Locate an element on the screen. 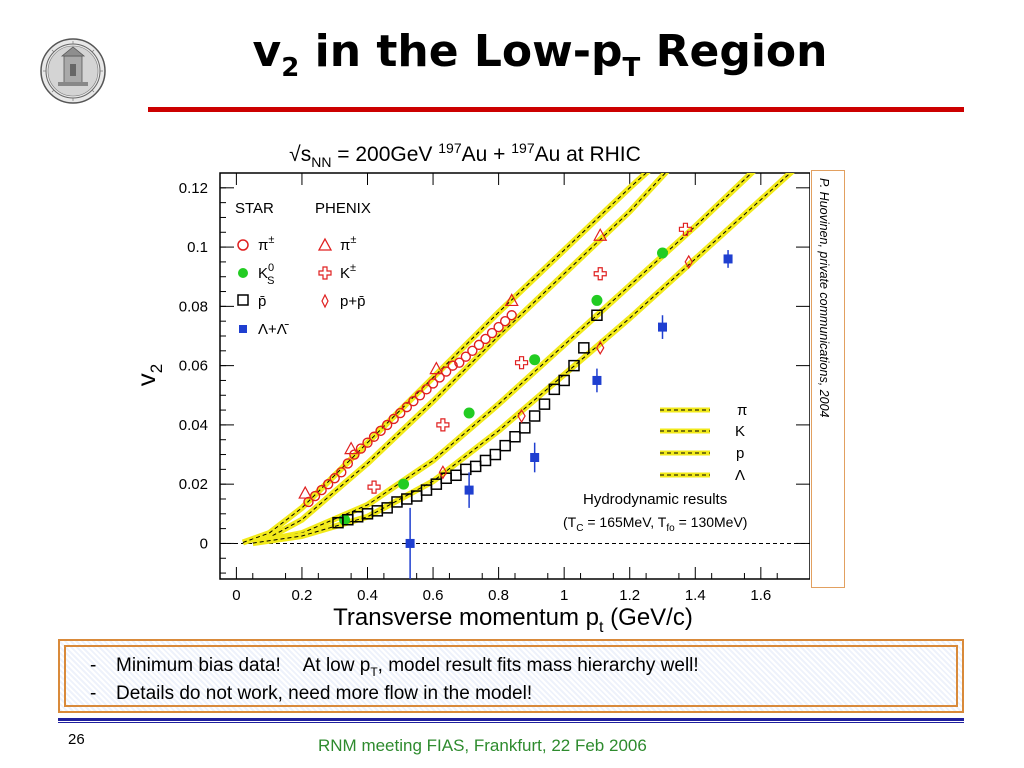 The image size is (1024, 768). y-tick-label: 0.02 is located at coordinates (193, 484).